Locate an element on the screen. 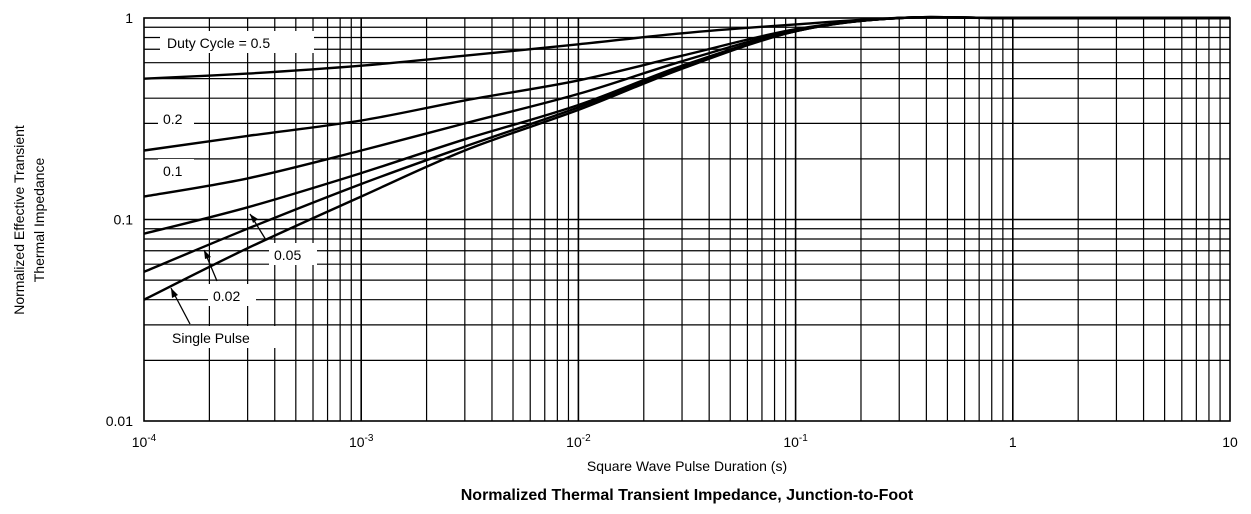 This screenshot has height=514, width=1251. y-tick-labels: 1 0.1 0.01 is located at coordinates (119, 219).